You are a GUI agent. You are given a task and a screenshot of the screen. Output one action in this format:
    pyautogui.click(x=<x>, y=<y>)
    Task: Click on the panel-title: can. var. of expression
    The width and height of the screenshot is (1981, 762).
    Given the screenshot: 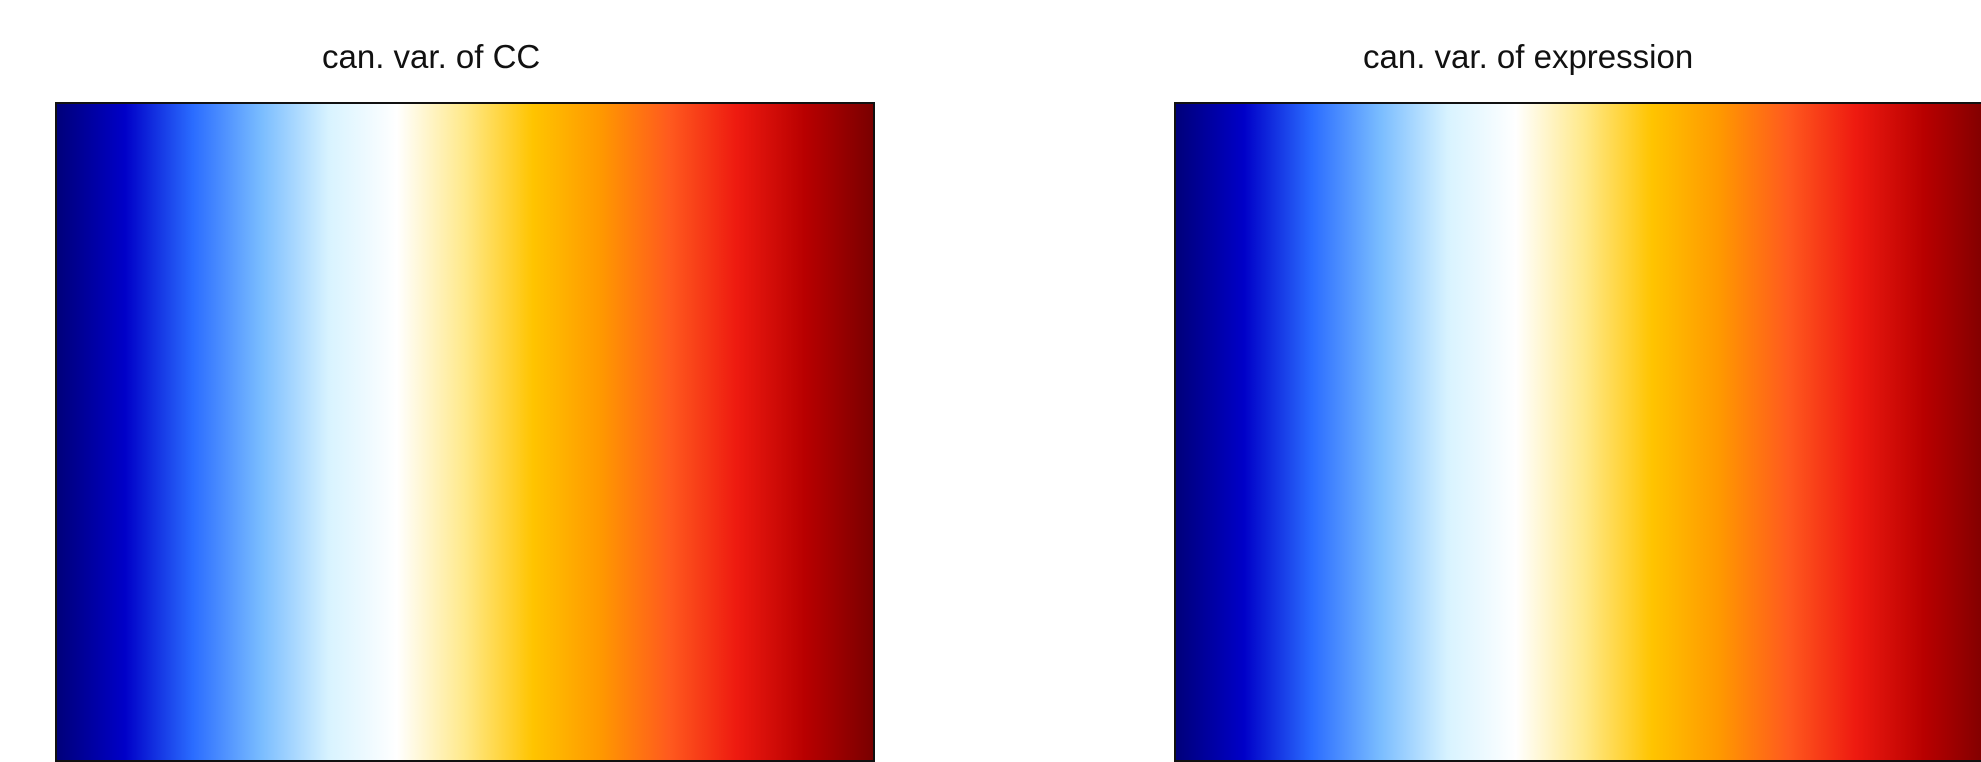 What is the action you would take?
    pyautogui.click(x=1528, y=56)
    